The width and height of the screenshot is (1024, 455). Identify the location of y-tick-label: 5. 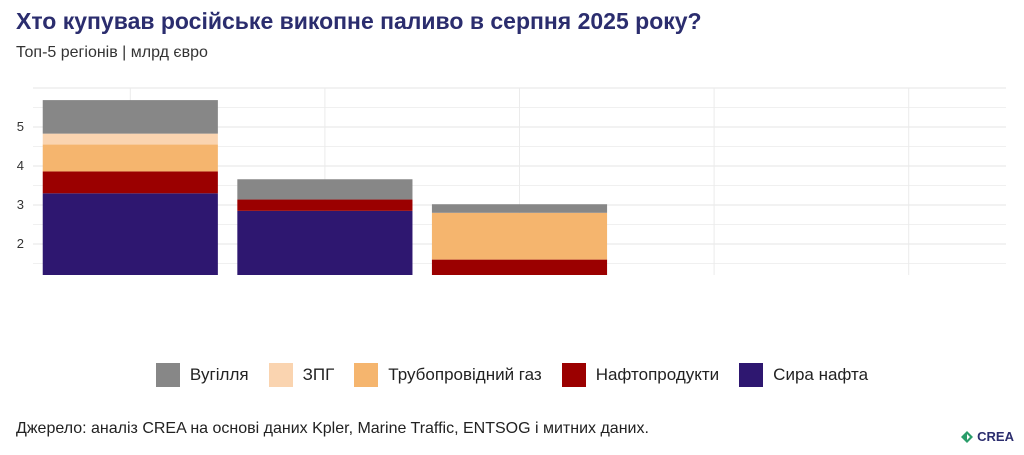
(20, 126).